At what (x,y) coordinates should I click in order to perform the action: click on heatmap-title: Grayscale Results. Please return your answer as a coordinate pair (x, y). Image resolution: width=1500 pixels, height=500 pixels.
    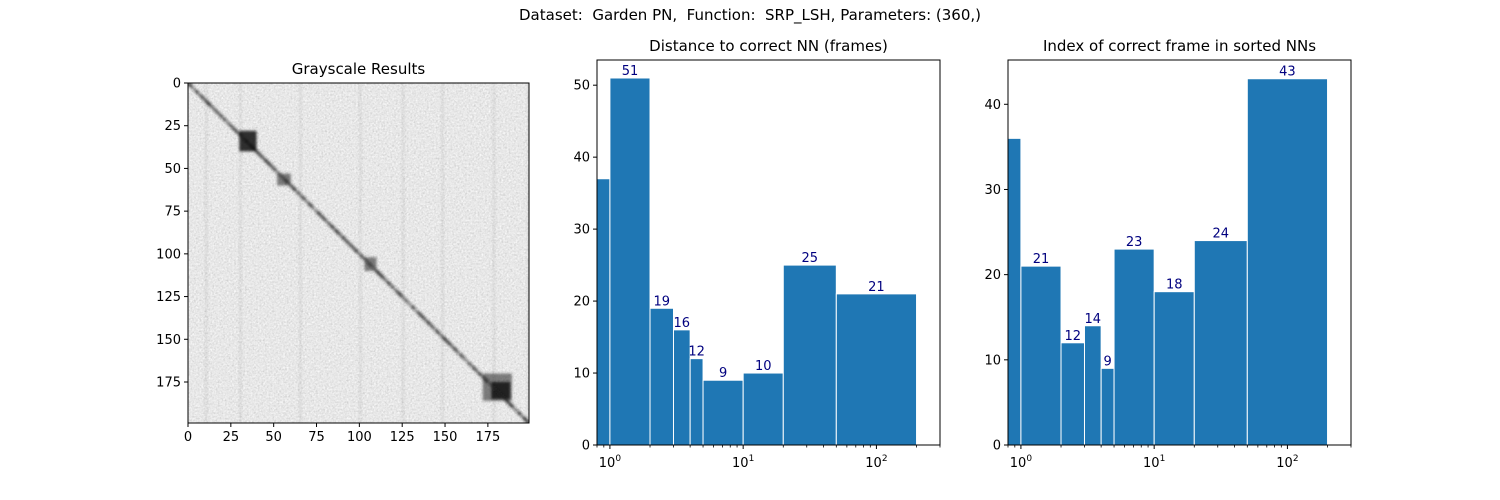
    Looking at the image, I should click on (359, 69).